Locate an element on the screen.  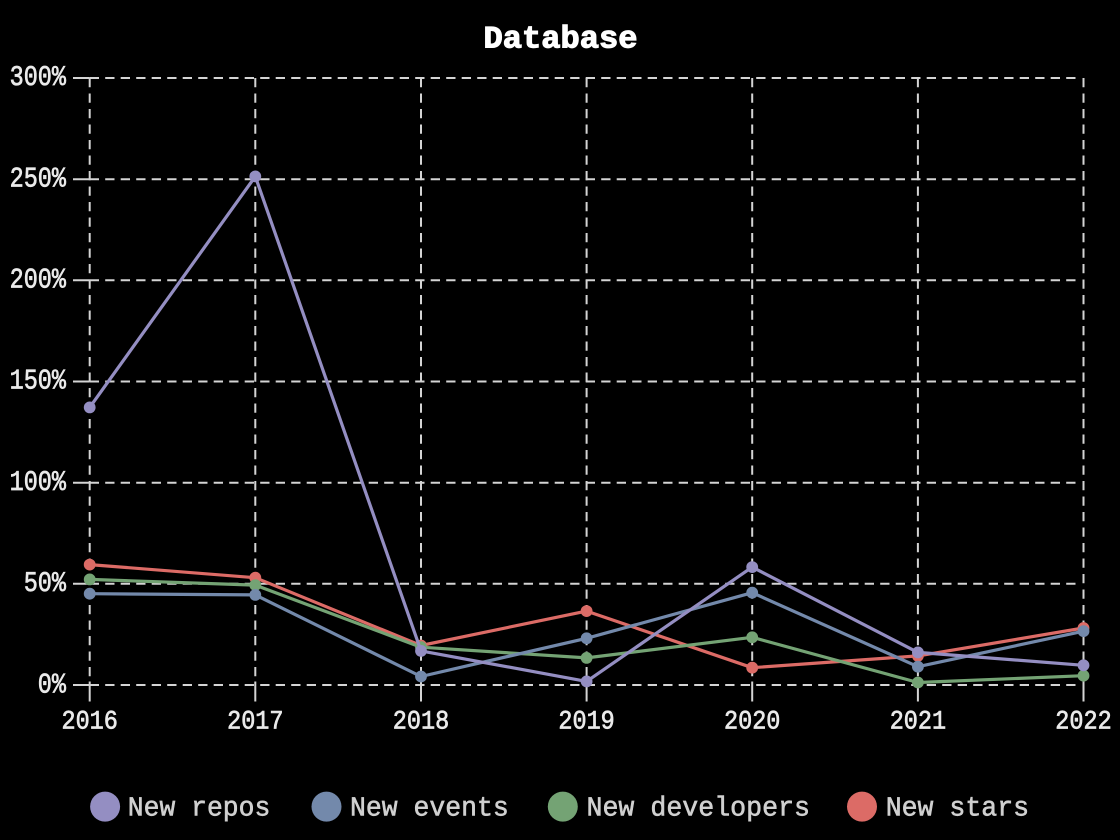
svg-text: 150% is located at coordinates (38, 381).